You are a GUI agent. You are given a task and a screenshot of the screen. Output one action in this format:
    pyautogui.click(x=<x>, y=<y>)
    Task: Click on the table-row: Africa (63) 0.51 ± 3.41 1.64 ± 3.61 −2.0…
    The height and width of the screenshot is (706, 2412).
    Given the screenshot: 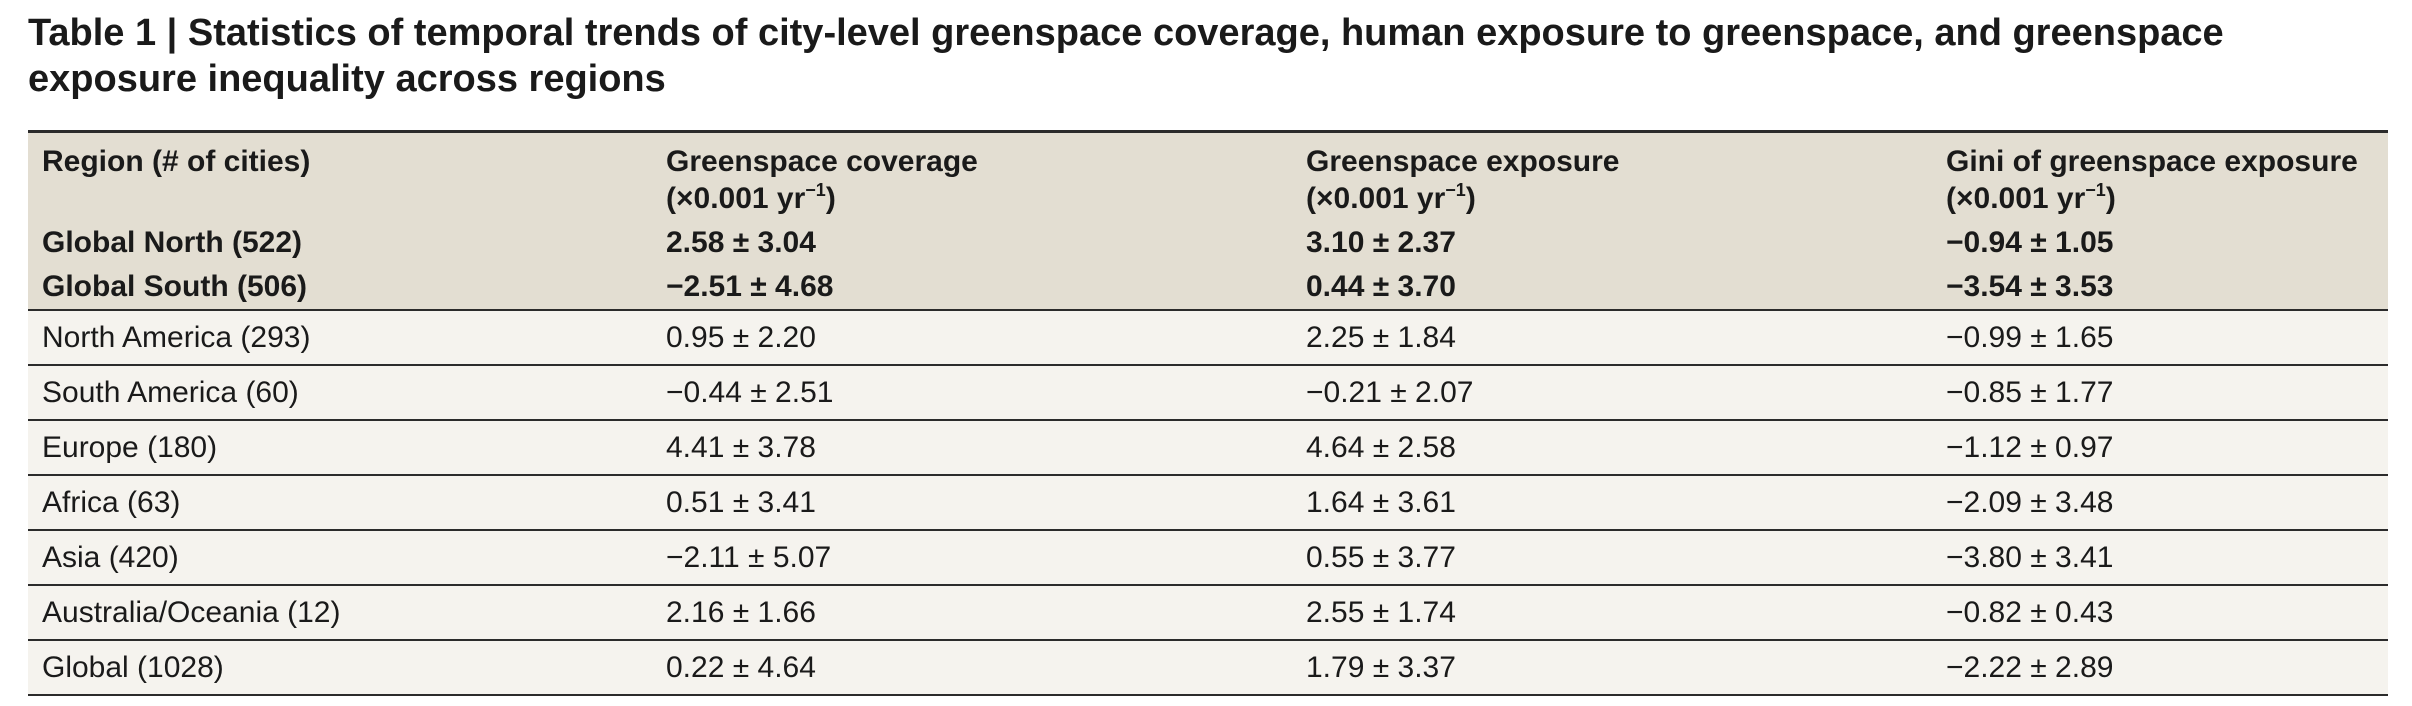 What is the action you would take?
    pyautogui.click(x=1208, y=502)
    